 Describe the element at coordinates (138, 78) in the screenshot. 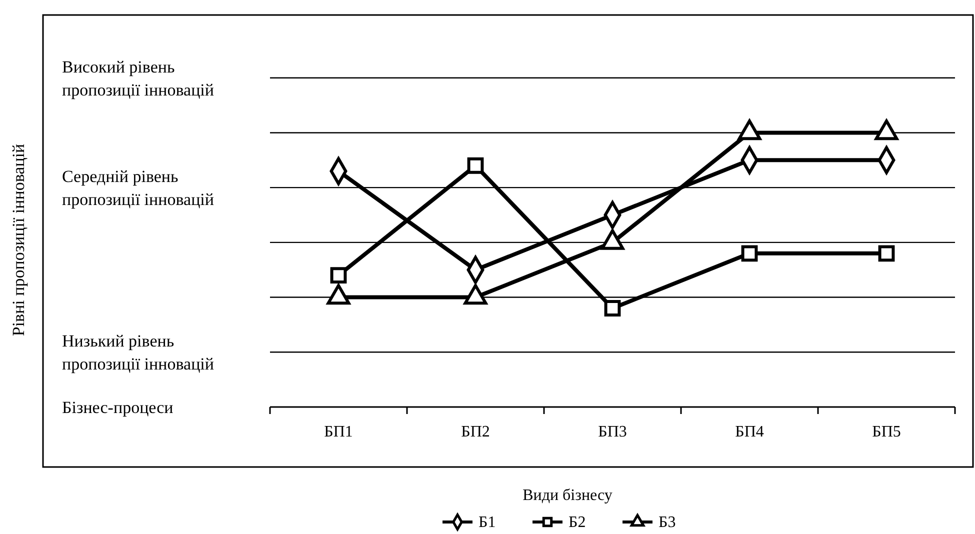

I see `text: Високий рівень пропозиції інновацій` at that location.